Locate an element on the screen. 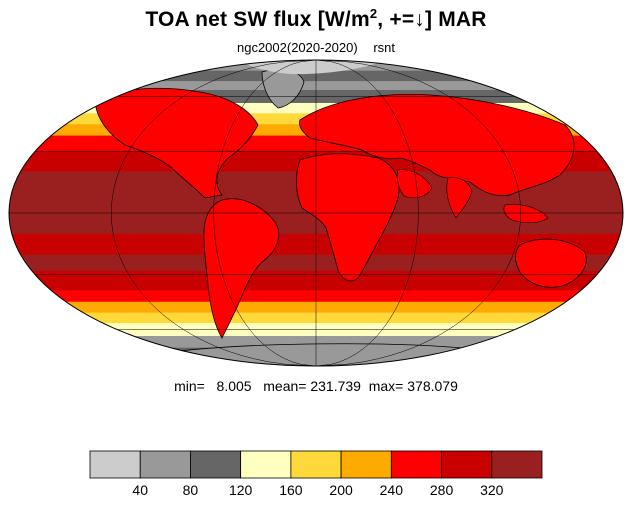  colorbar-tick-label: 280 is located at coordinates (442, 490).